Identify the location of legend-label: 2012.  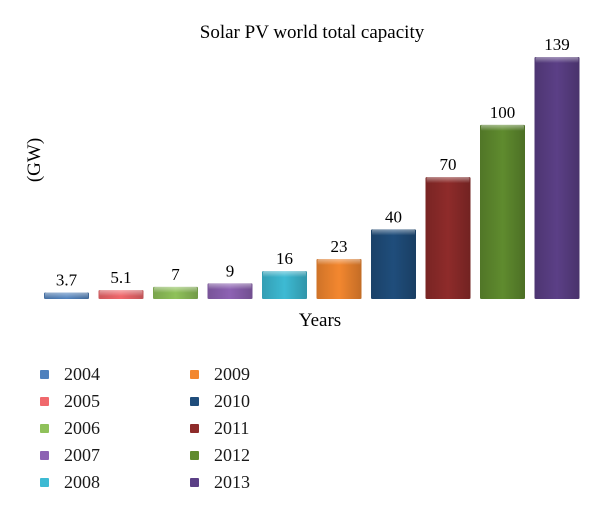
(232, 455).